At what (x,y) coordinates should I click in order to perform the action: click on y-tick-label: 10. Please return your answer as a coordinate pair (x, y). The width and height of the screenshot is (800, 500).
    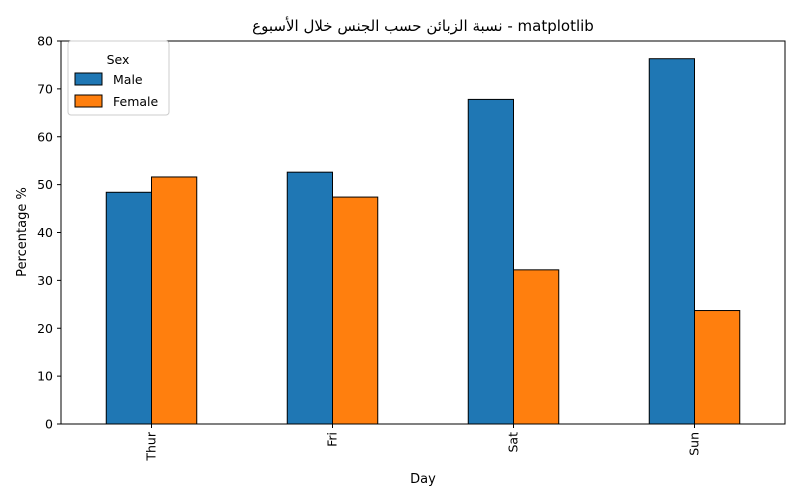
    Looking at the image, I should click on (45, 376).